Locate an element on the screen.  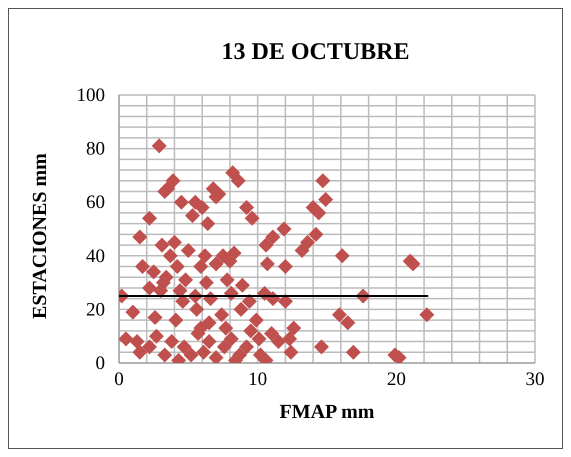
x-tick-label: 0 is located at coordinates (119, 379).